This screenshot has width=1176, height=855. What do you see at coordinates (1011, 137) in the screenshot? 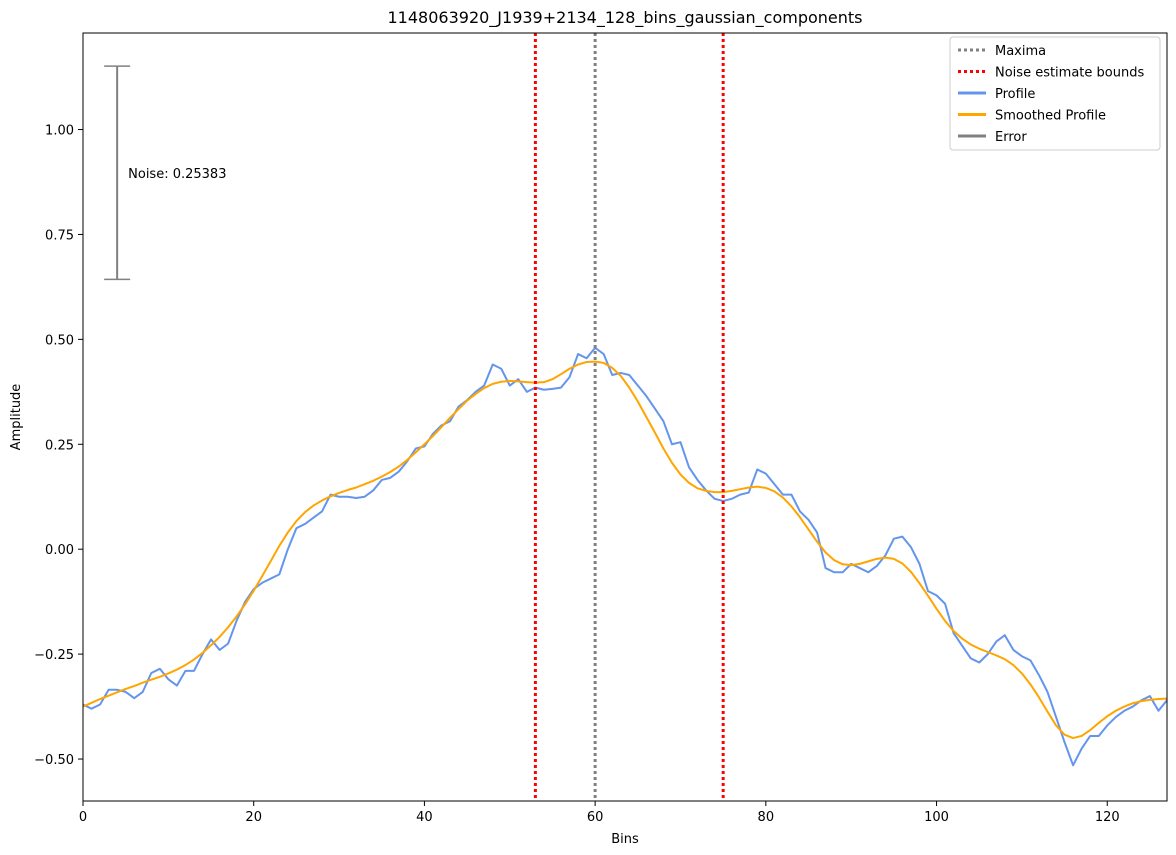
I see `legend-label-error: Error` at bounding box center [1011, 137].